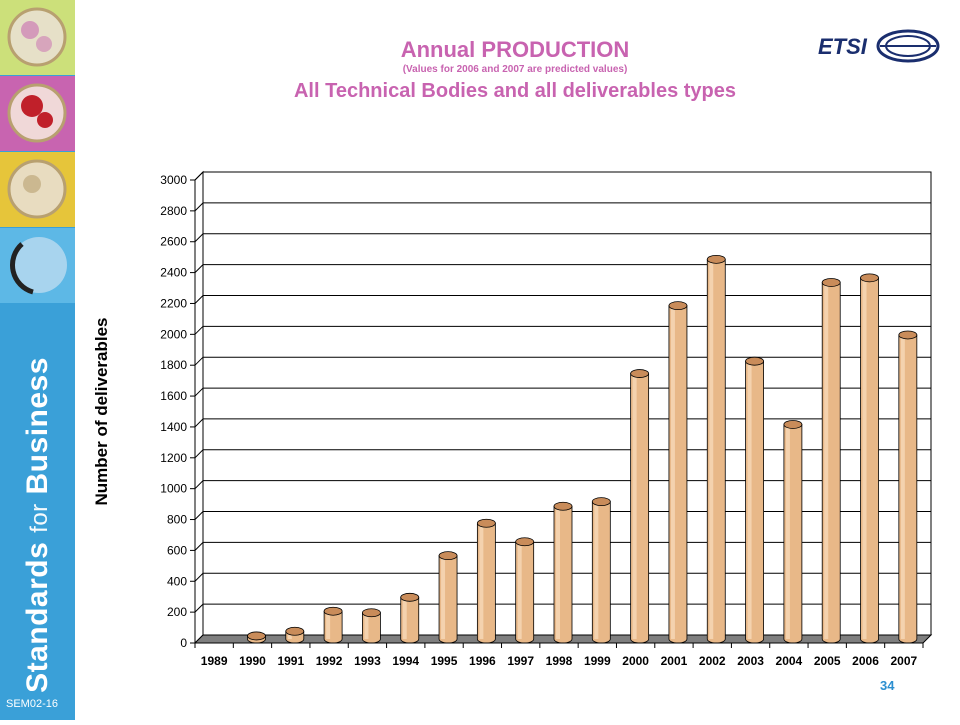 This screenshot has height=725, width=960. What do you see at coordinates (37, 189) in the screenshot?
I see `globe-tile-gold` at bounding box center [37, 189].